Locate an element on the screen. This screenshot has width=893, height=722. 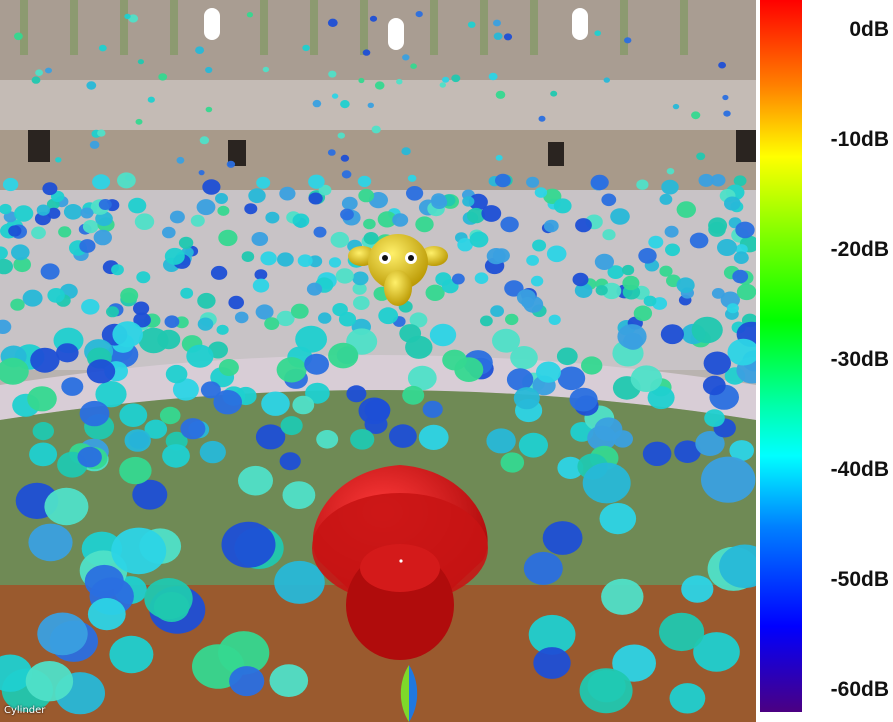
upper-wall is located at coordinates (378, 40).